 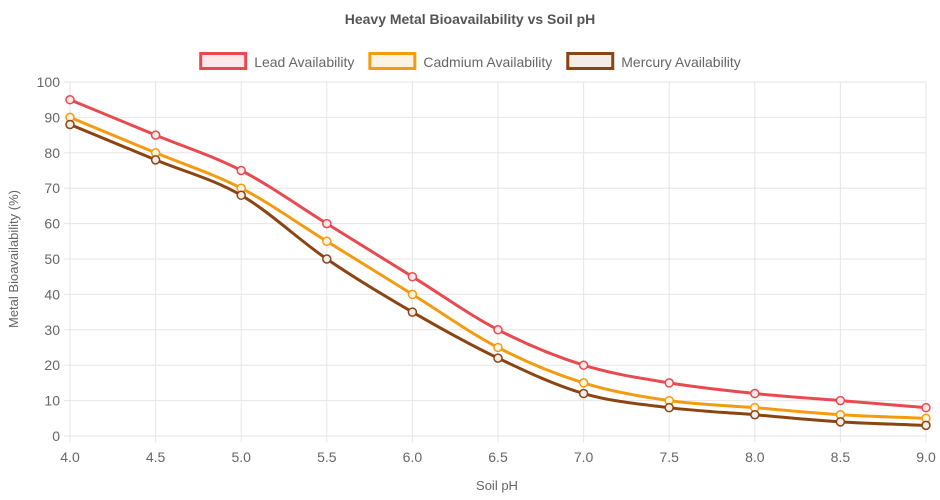 I want to click on x-tick-label: 4.5, so click(x=156, y=457).